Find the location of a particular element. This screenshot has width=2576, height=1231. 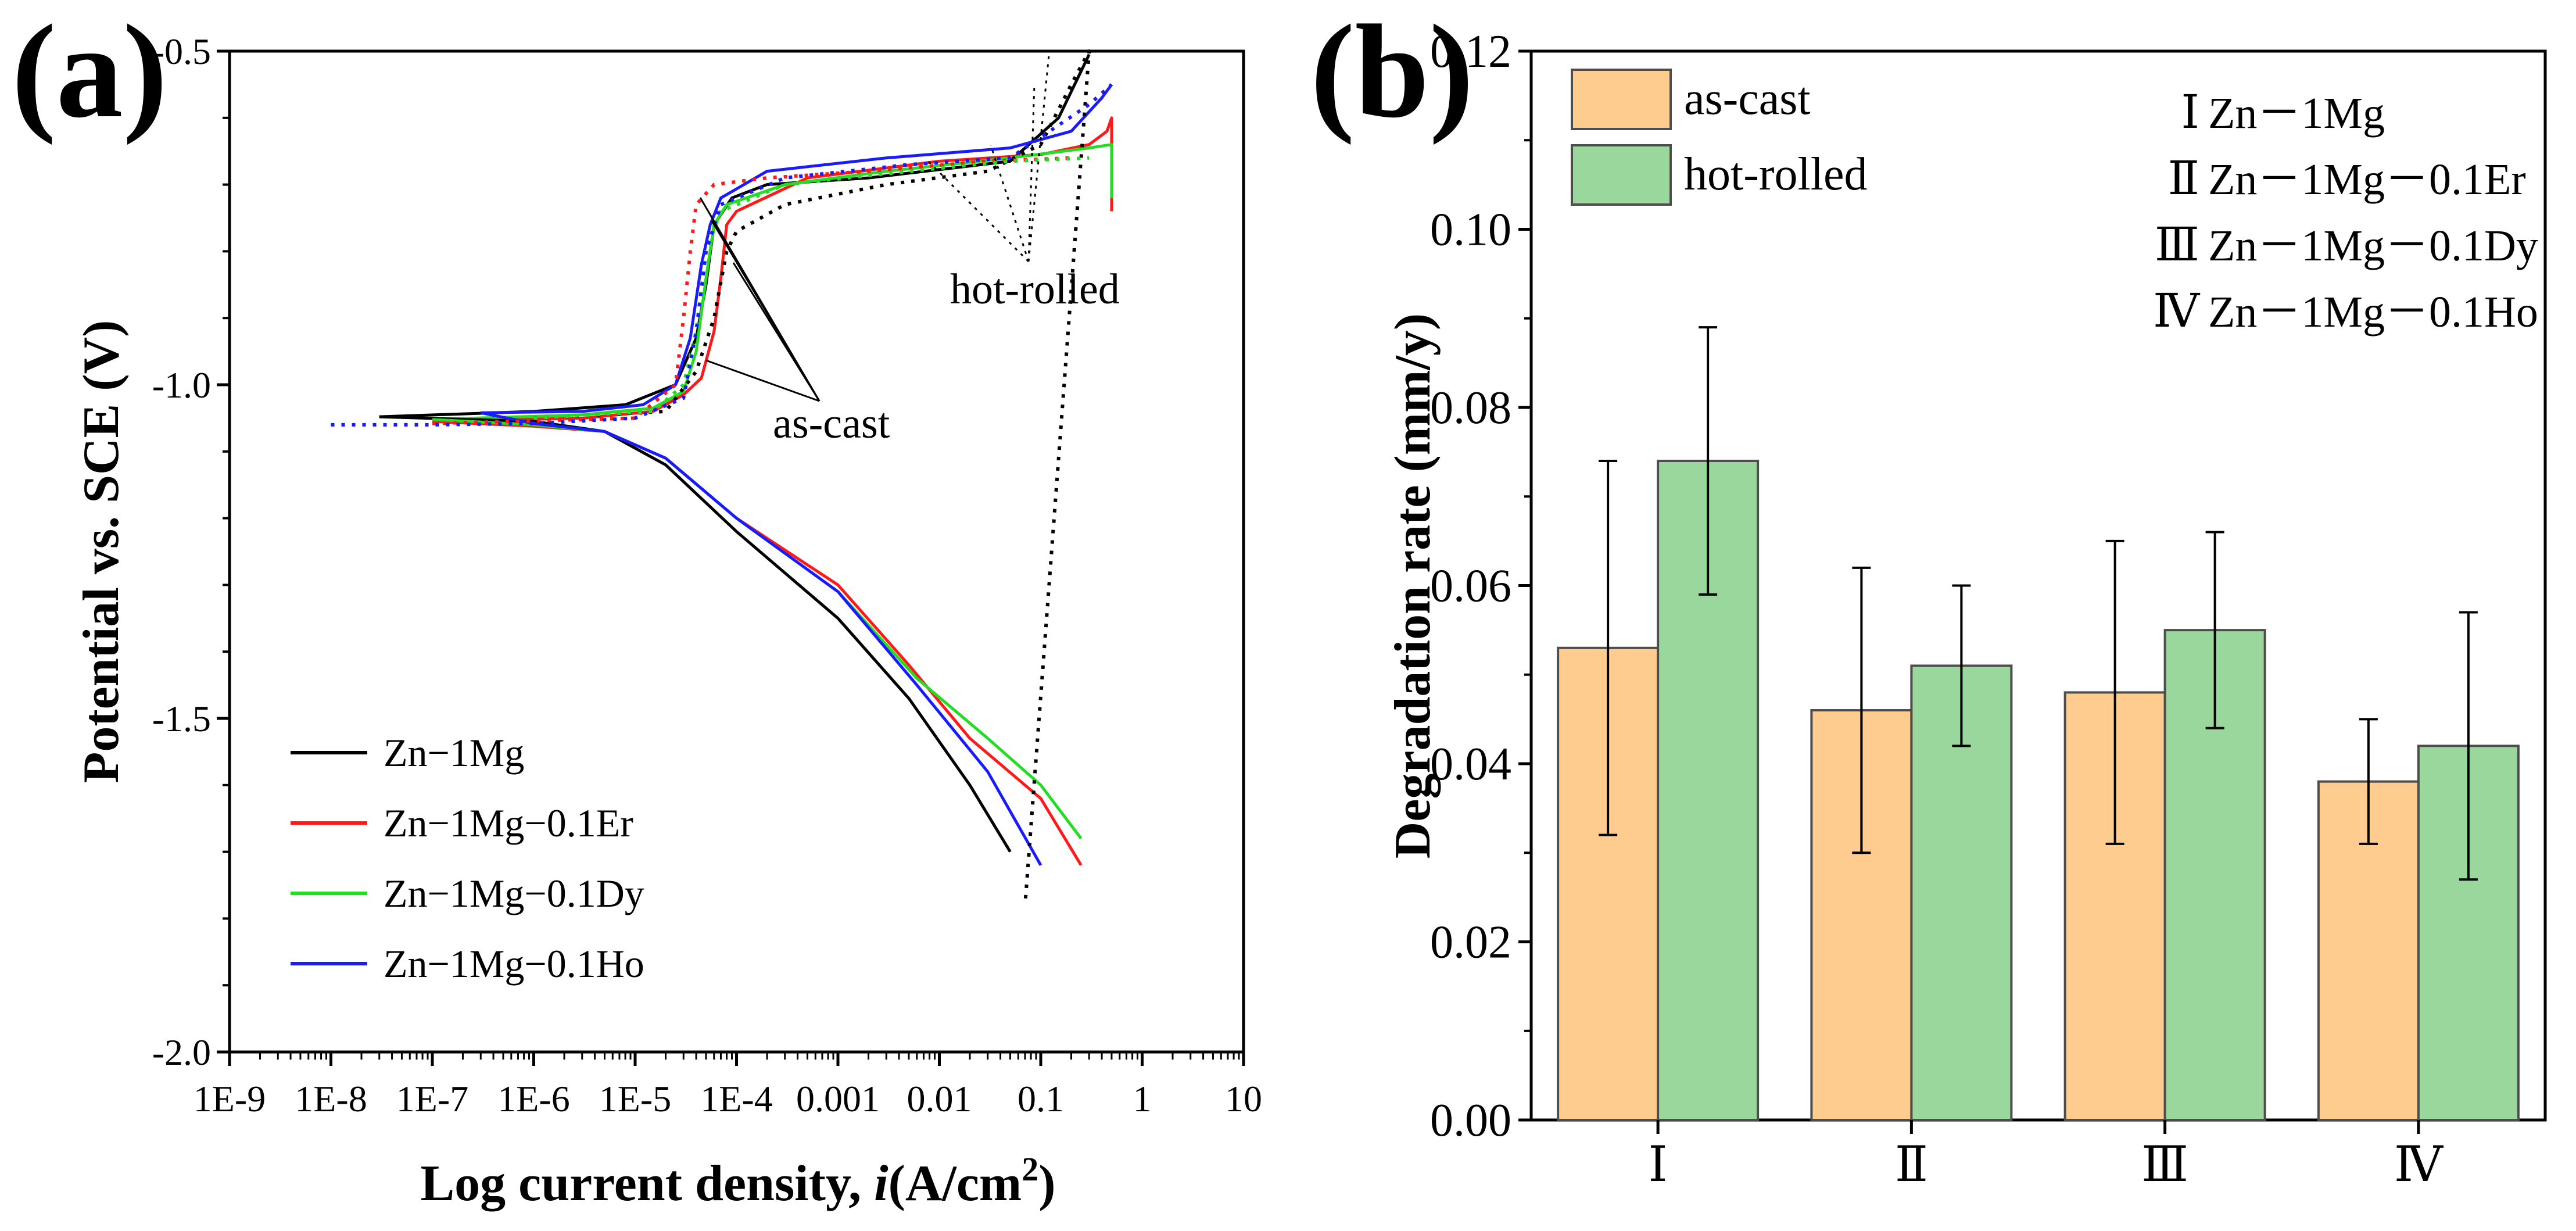

panel-b-x-axis: Ⅰ Ⅱ Ⅲ Ⅳ is located at coordinates (2046, 1156).